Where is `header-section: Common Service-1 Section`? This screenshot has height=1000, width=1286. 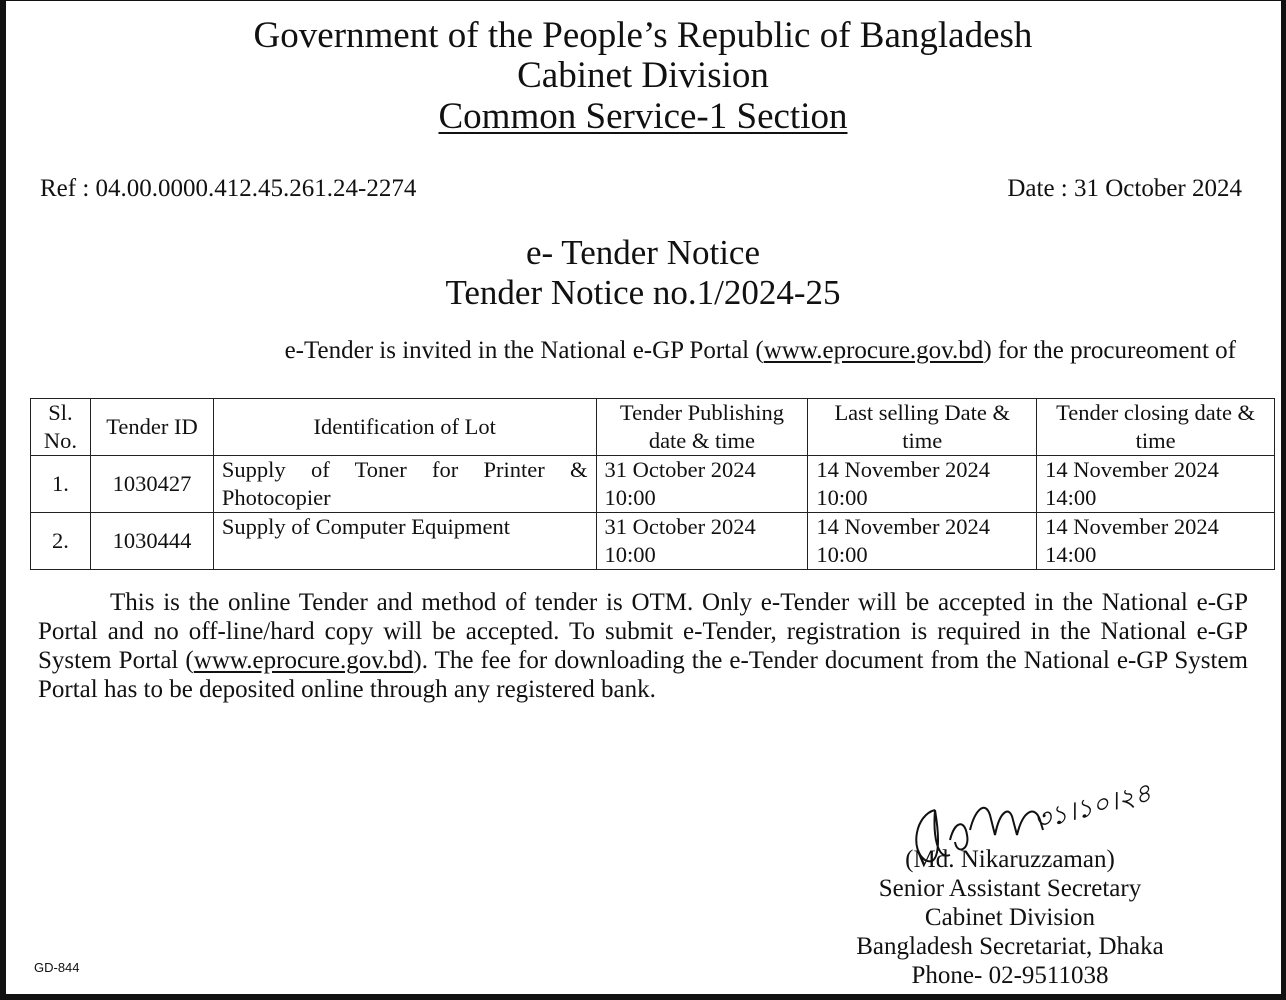 header-section: Common Service-1 Section is located at coordinates (643, 117).